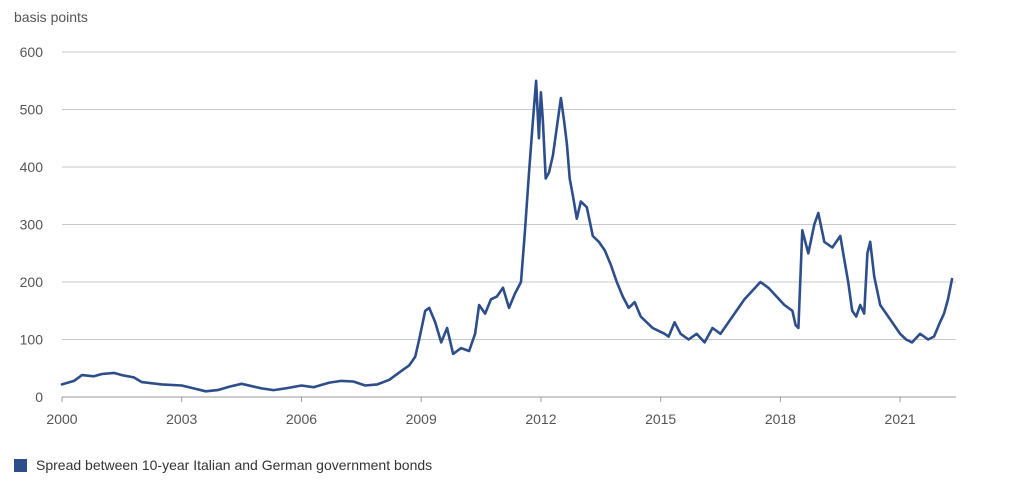 The width and height of the screenshot is (1024, 482). Describe the element at coordinates (20, 465) in the screenshot. I see `legend-swatch` at that location.